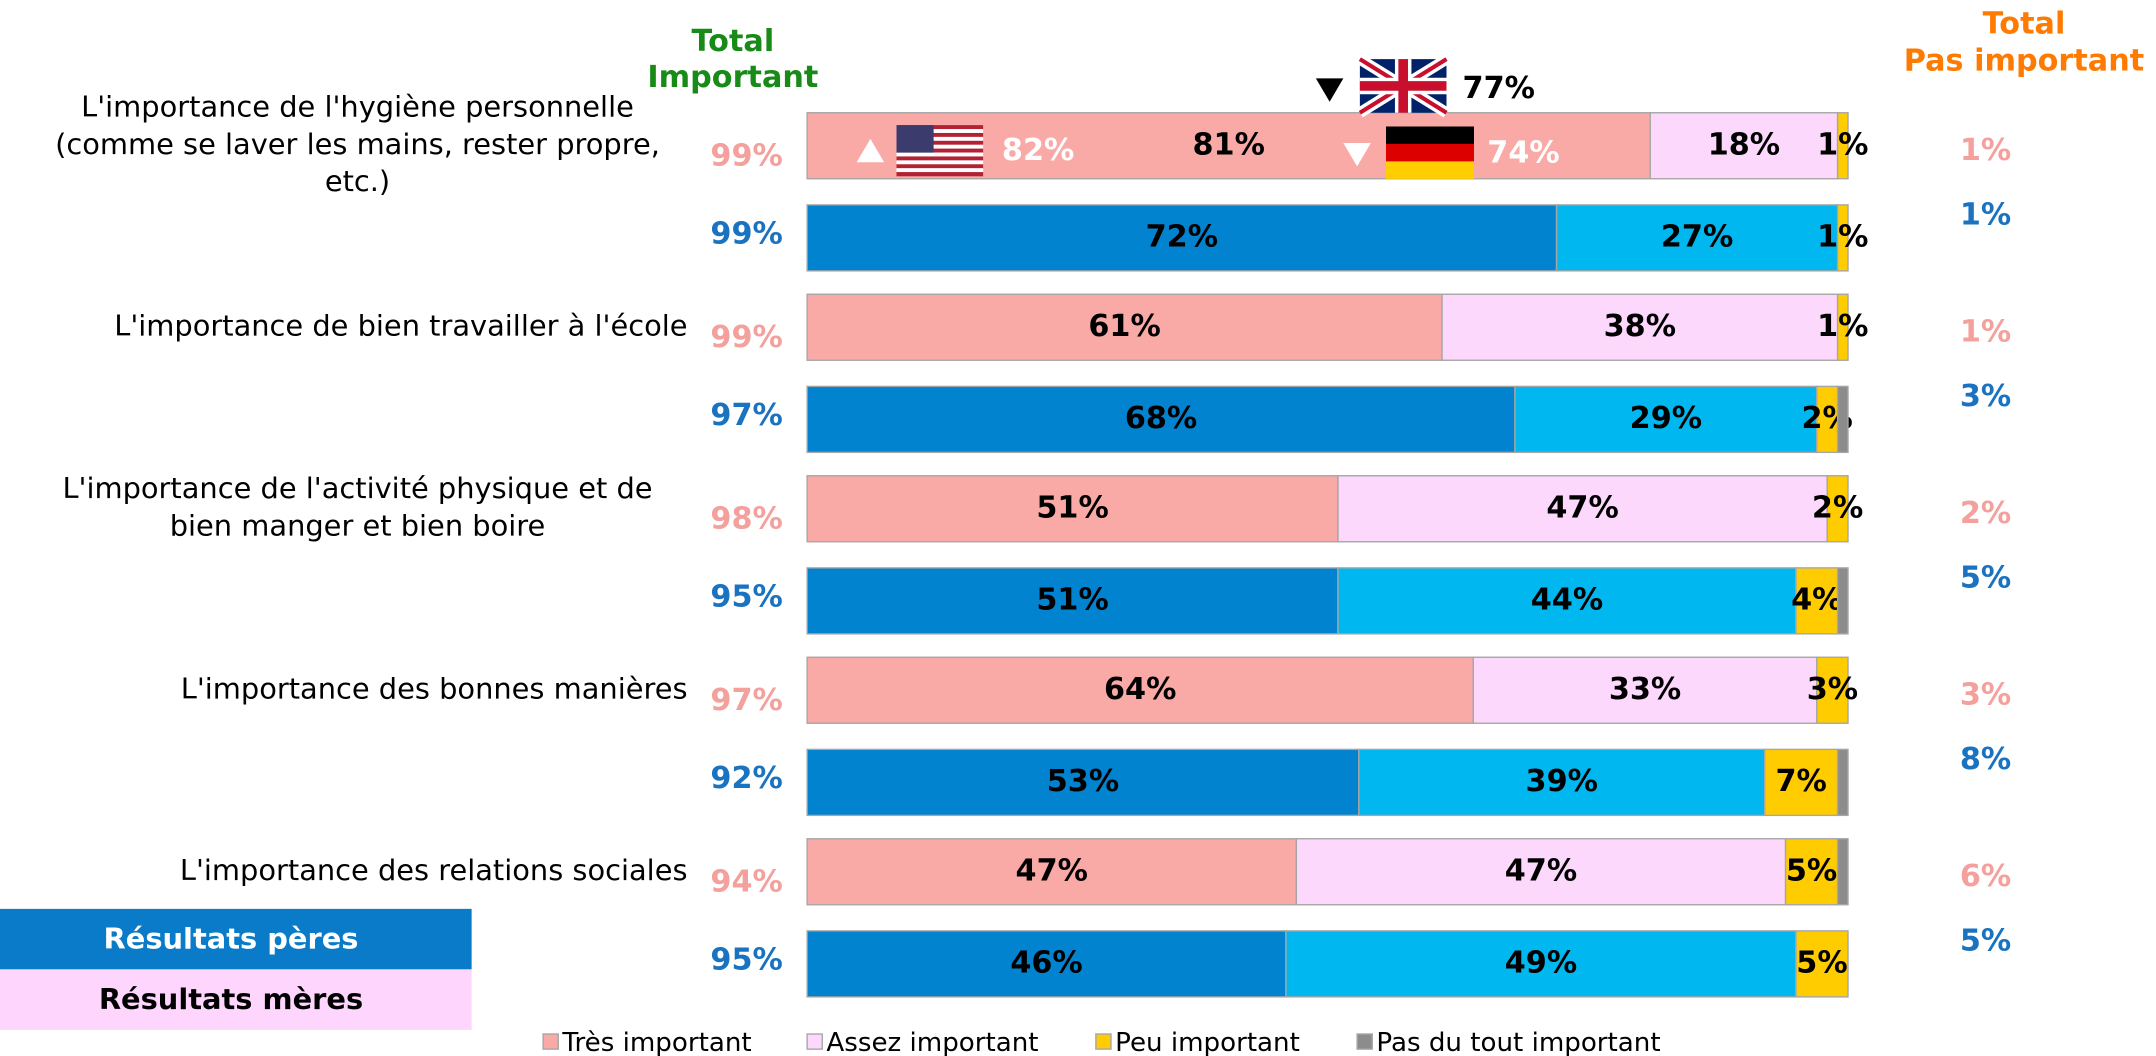 The width and height of the screenshot is (2156, 1056). What do you see at coordinates (1985, 759) in the screenshot?
I see `total-pas-important: 8%` at bounding box center [1985, 759].